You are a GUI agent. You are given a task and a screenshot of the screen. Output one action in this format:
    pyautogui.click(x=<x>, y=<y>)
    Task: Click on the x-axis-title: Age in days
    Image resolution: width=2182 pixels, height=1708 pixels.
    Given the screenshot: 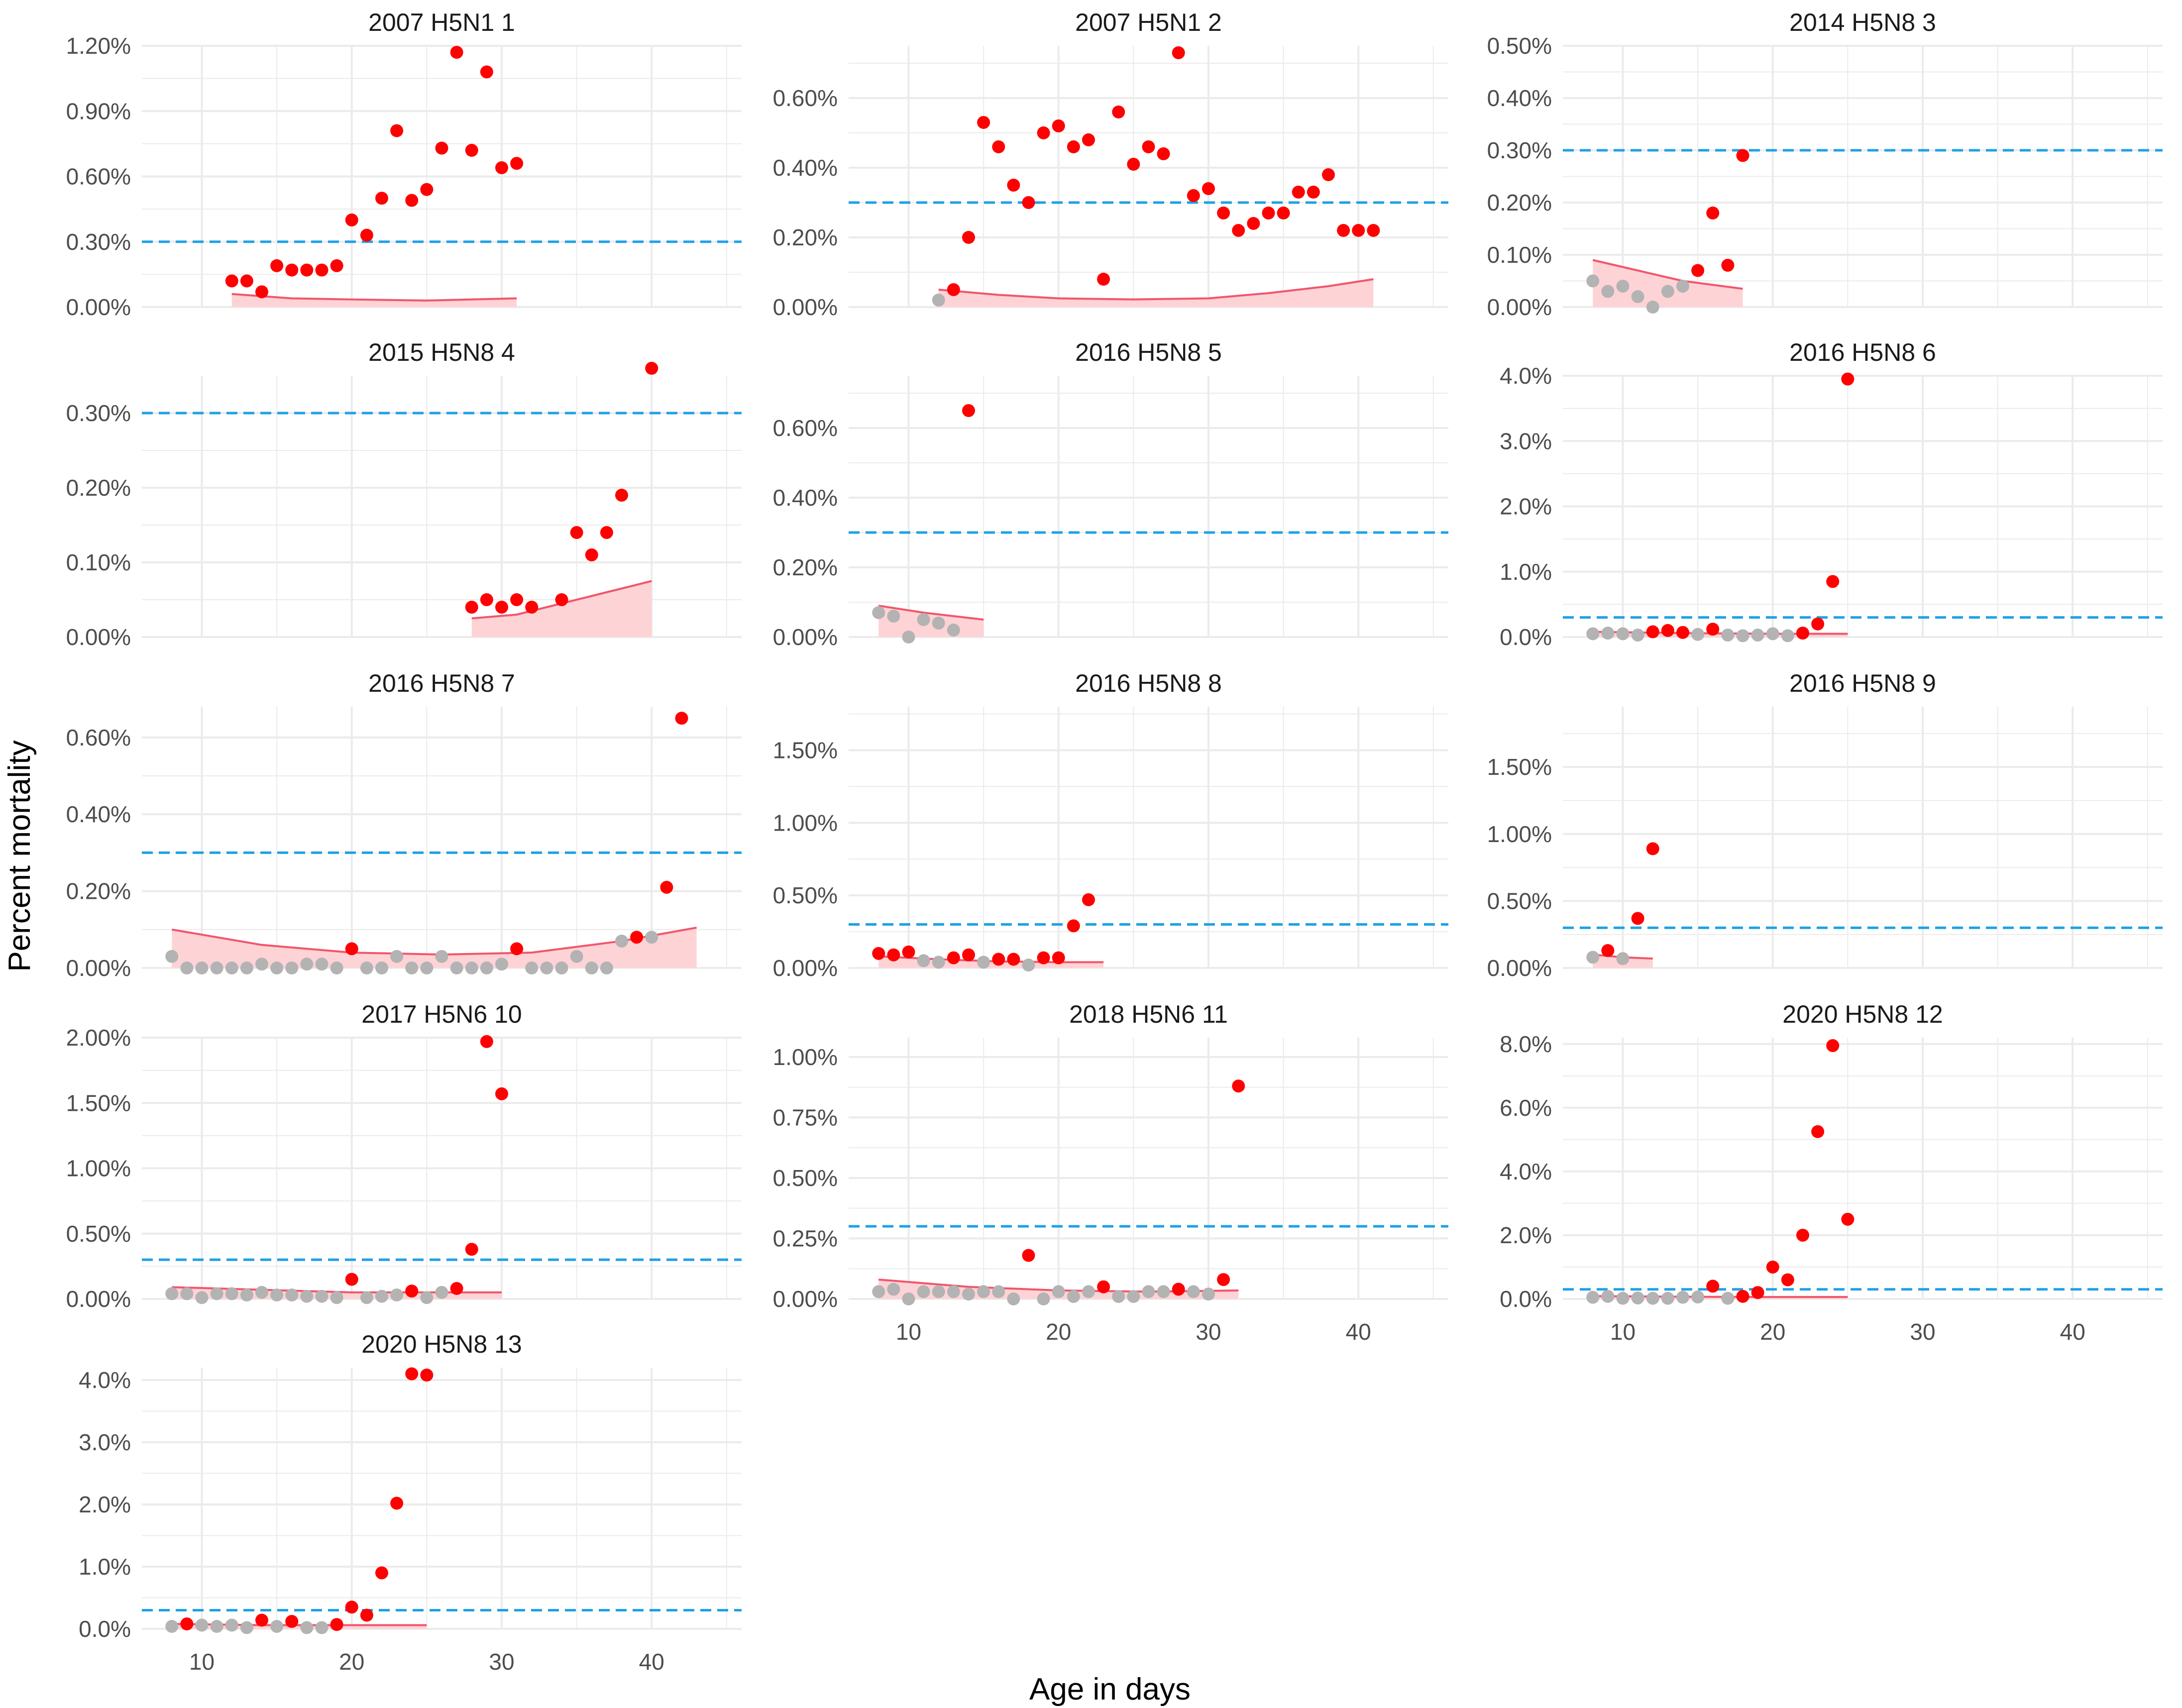 What is the action you would take?
    pyautogui.click(x=1110, y=1689)
    